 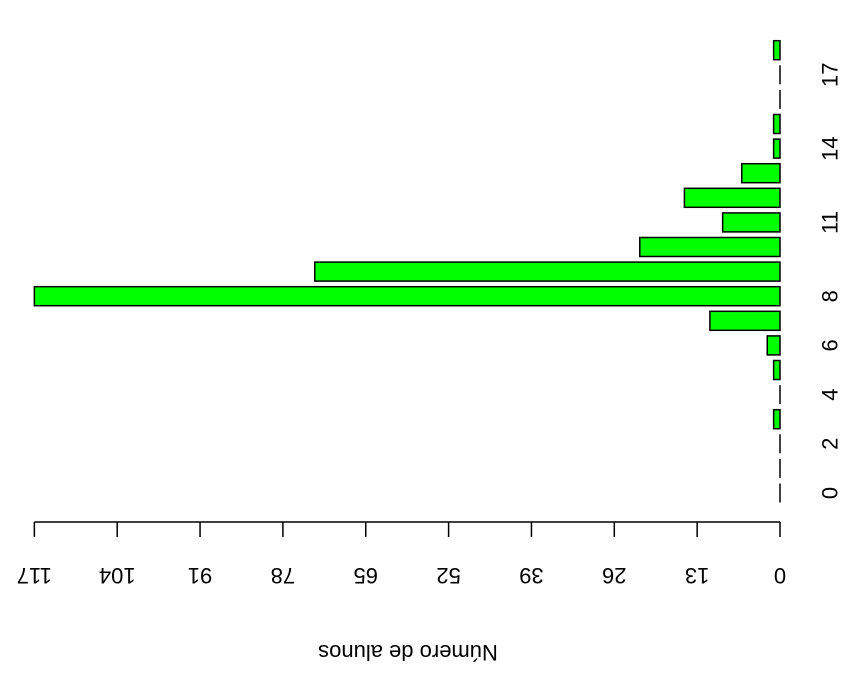 What do you see at coordinates (830, 296) in the screenshot?
I see `category-tick-label-8: 8` at bounding box center [830, 296].